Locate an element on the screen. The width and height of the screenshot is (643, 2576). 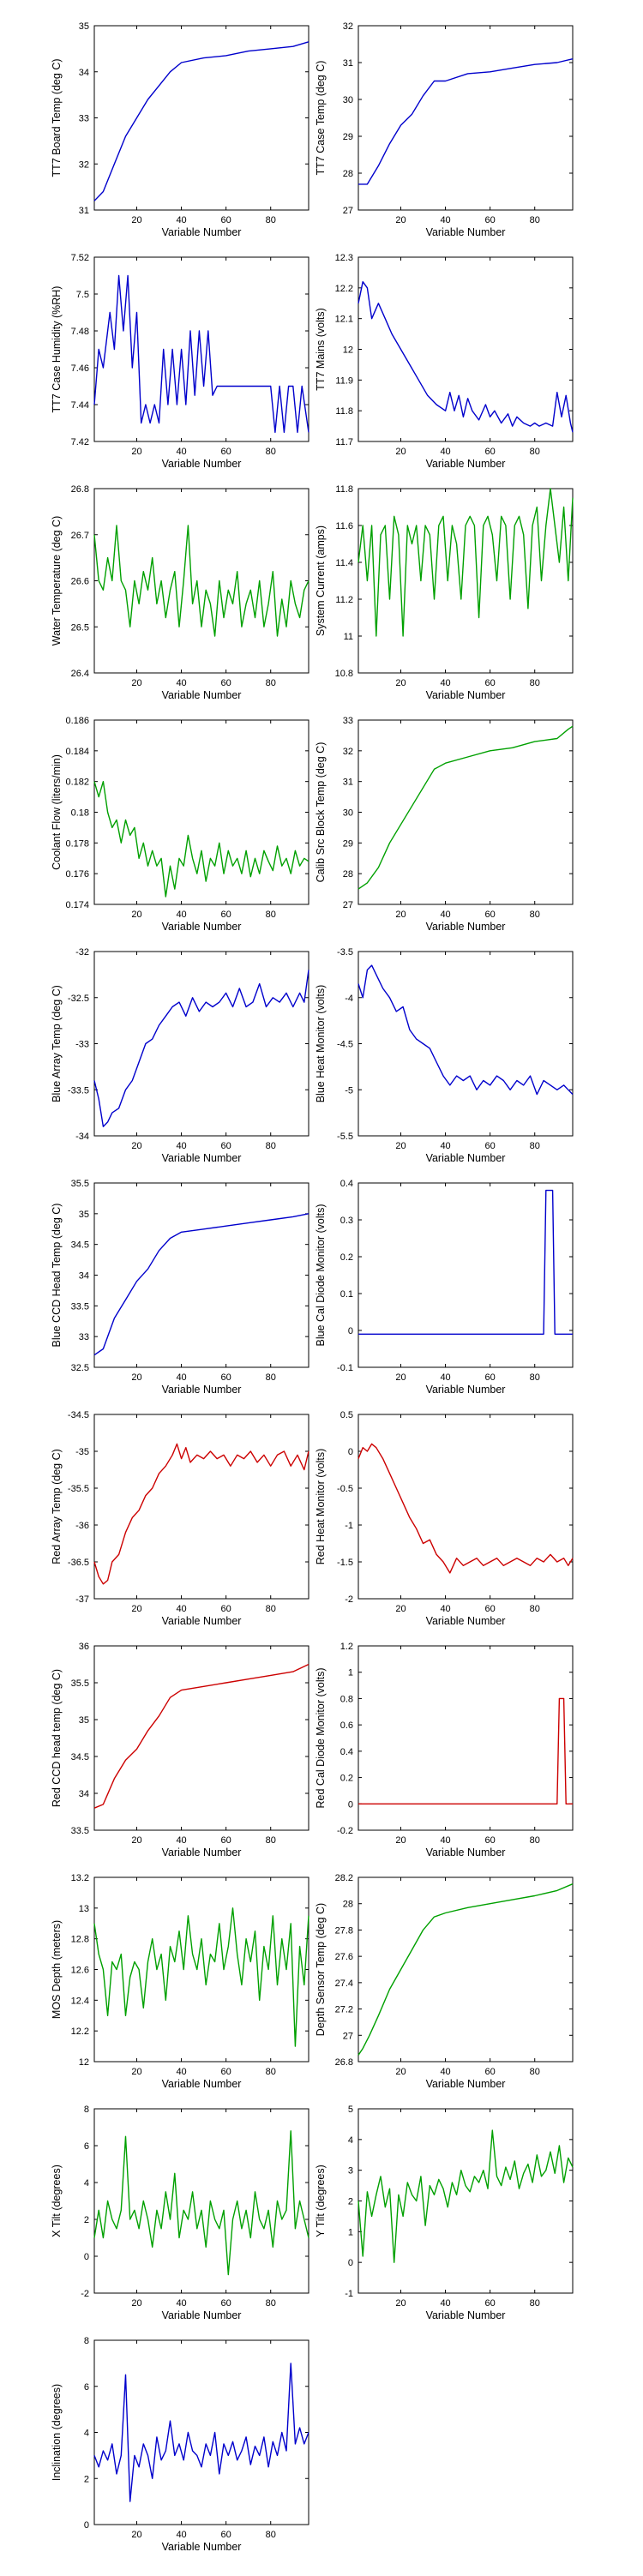
y-tick-label: 0.3 is located at coordinates (346, 1221).